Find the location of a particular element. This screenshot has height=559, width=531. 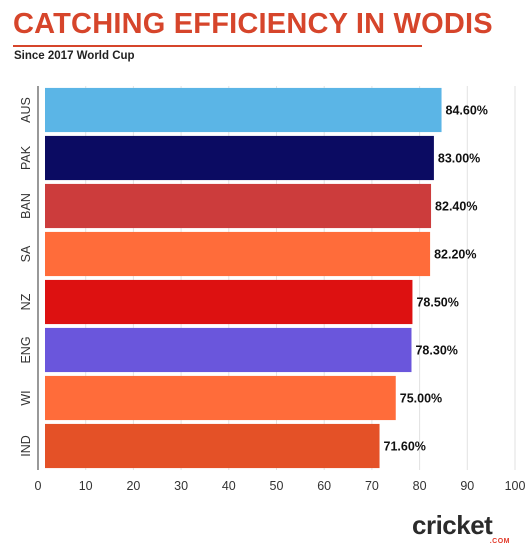

bar-aus is located at coordinates (243, 110).